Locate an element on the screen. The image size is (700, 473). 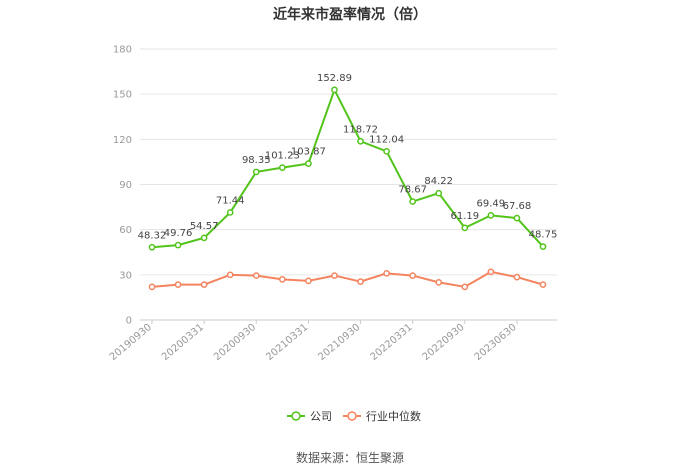
y-tick-label: 120 is located at coordinates (122, 140).